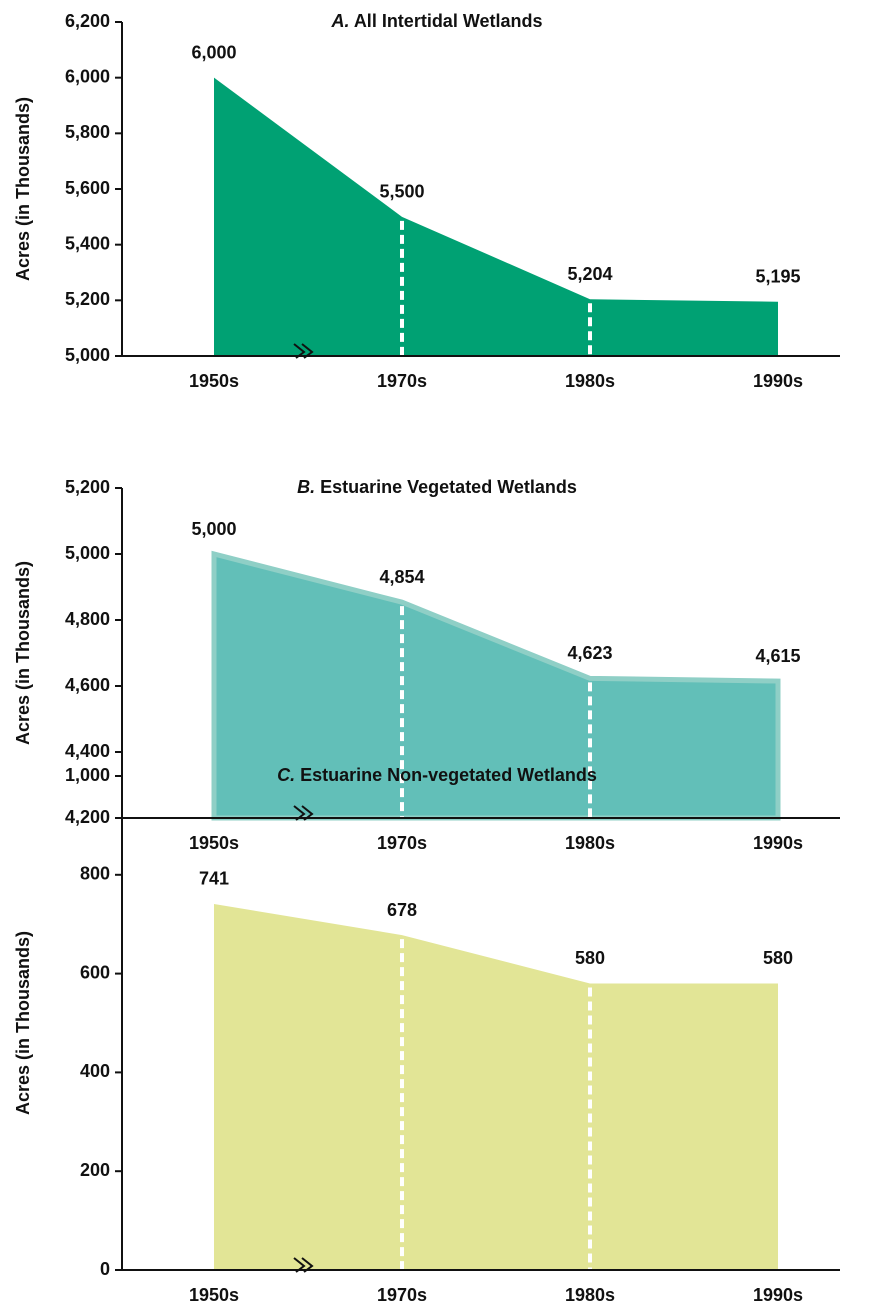  Describe the element at coordinates (87, 619) in the screenshot. I see `y-tick-label: 4,800` at that location.